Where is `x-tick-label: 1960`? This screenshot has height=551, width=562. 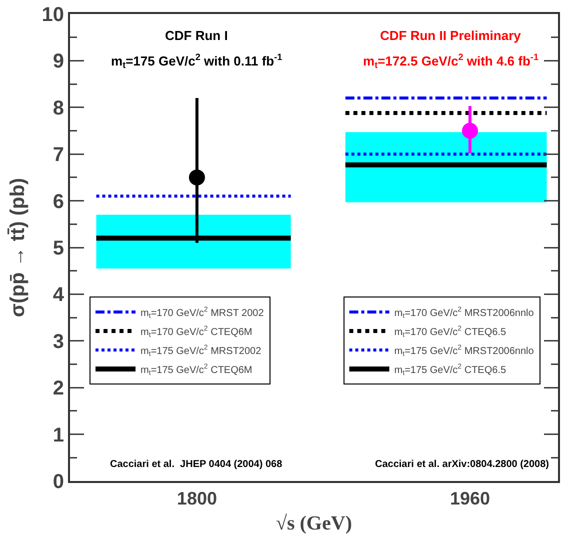 x-tick-label: 1960 is located at coordinates (470, 498).